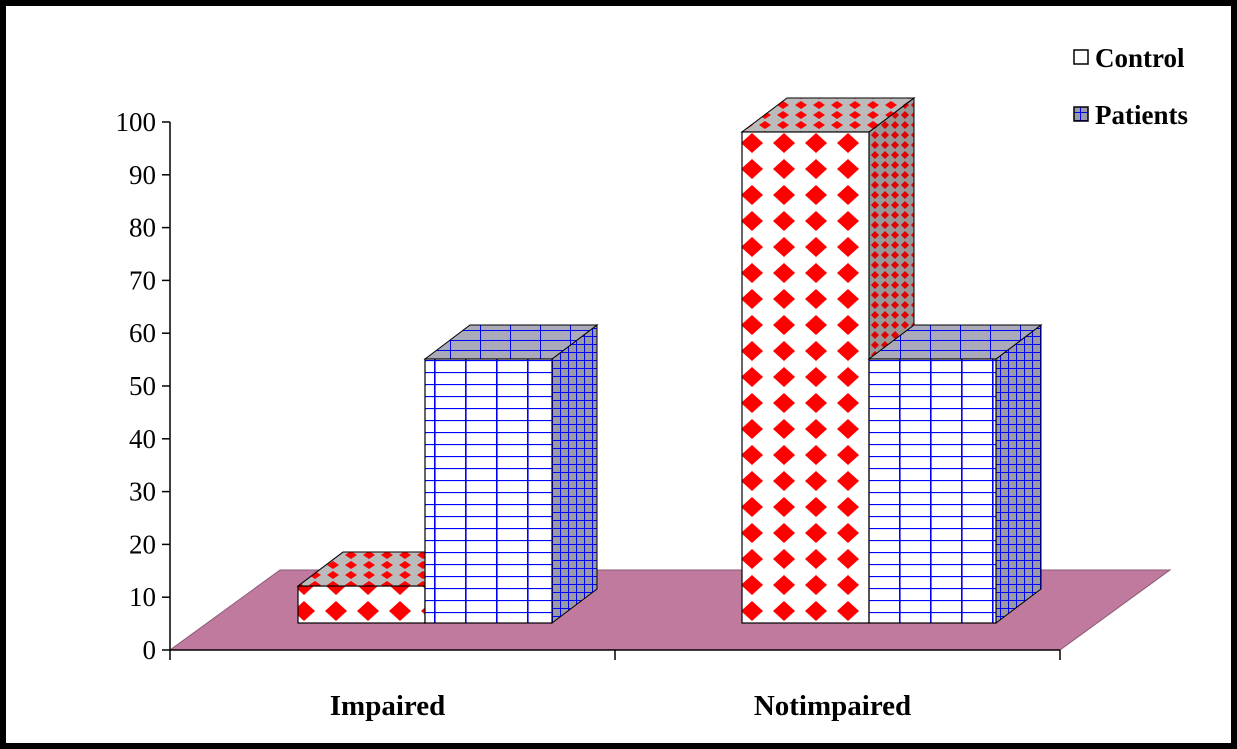  I want to click on y-tick-label: 100, so click(136, 122).